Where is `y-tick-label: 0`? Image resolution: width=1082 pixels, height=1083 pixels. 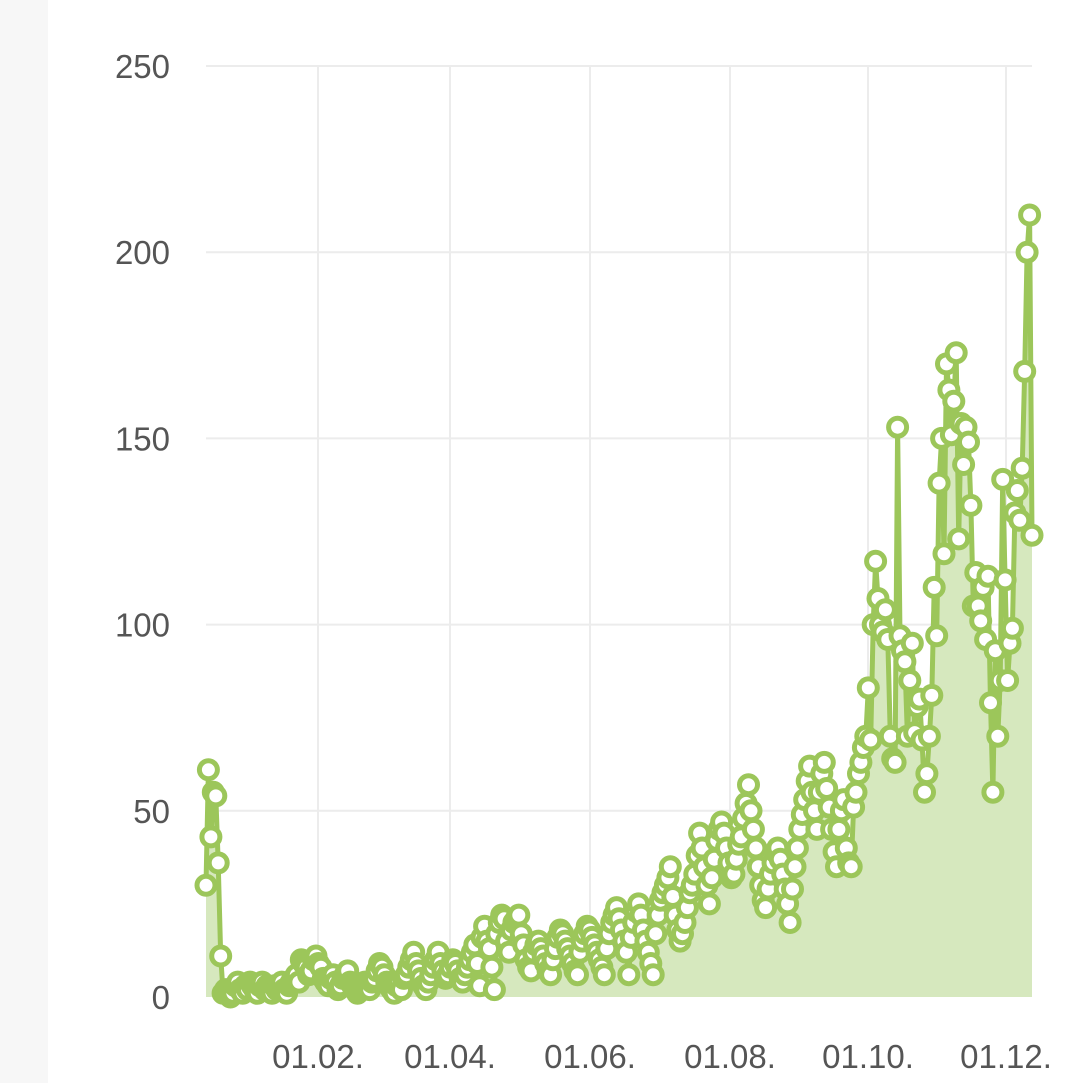
y-tick-label: 0 is located at coordinates (161, 997).